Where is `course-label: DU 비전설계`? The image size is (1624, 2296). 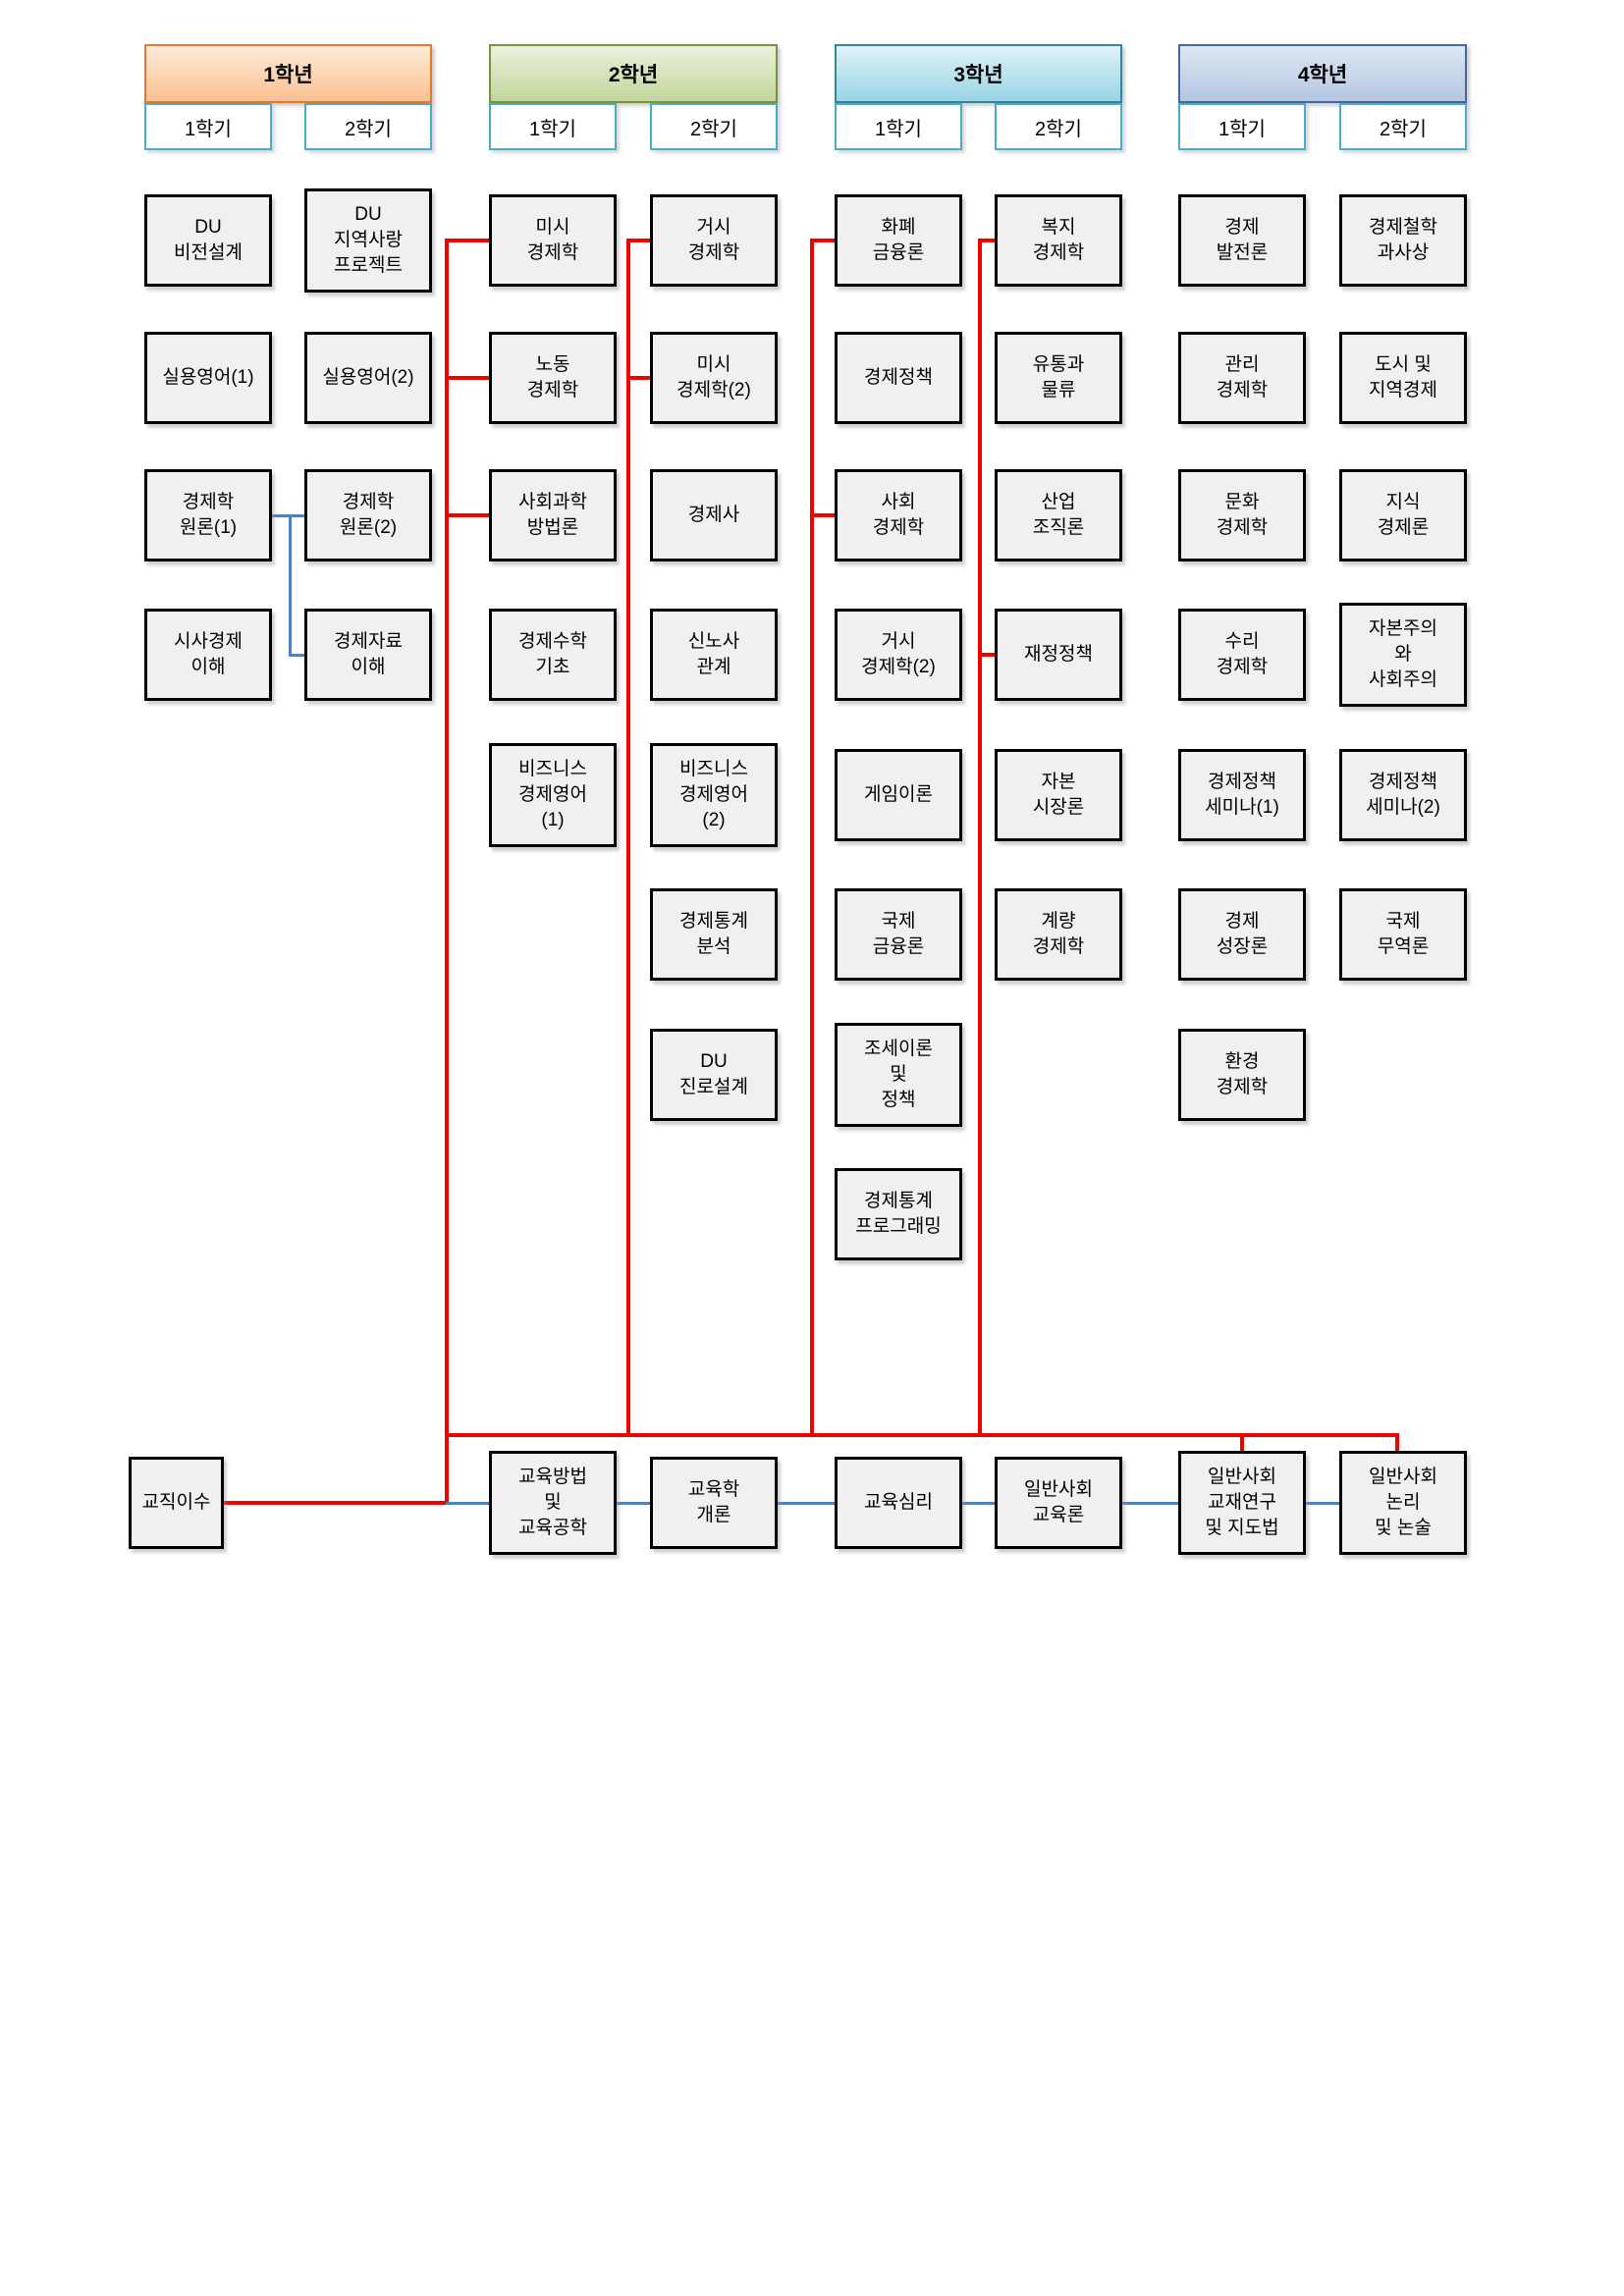 course-label: DU 비전설계 is located at coordinates (208, 240).